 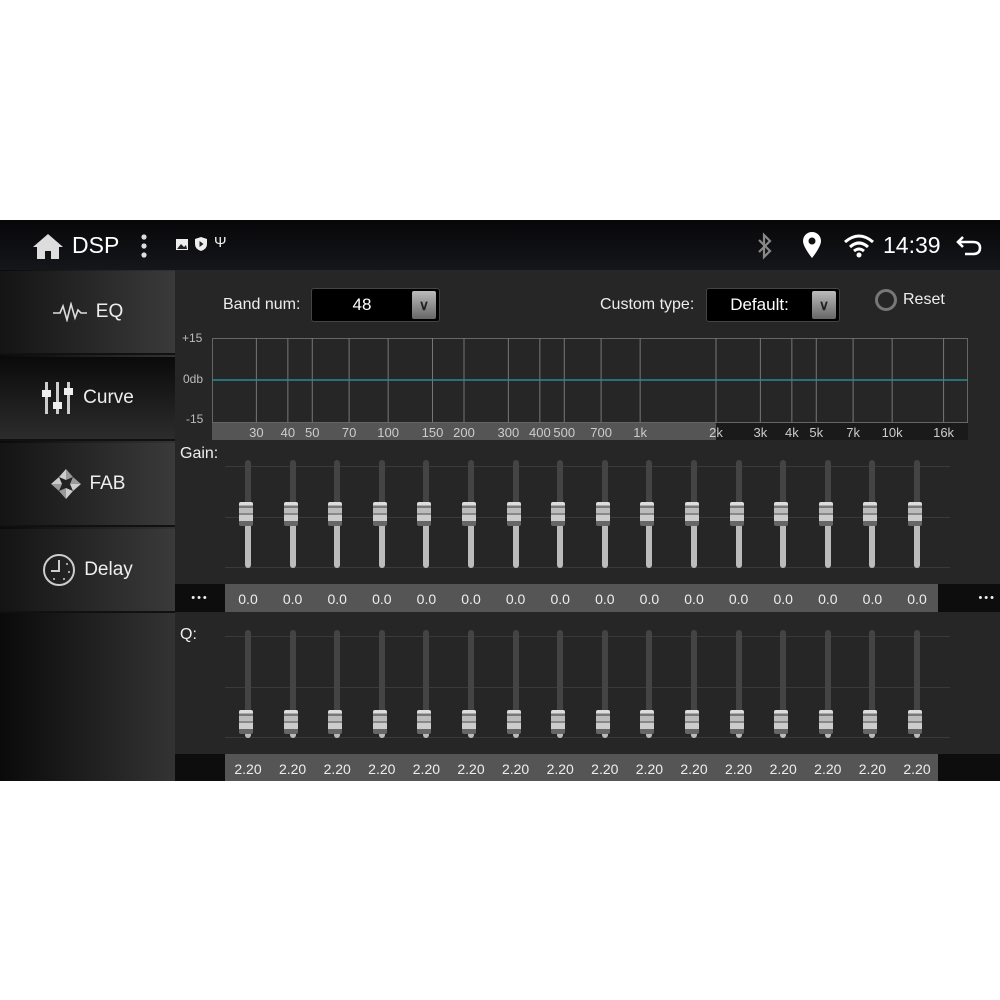 What do you see at coordinates (564, 432) in the screenshot?
I see `x-tick-label: 500` at bounding box center [564, 432].